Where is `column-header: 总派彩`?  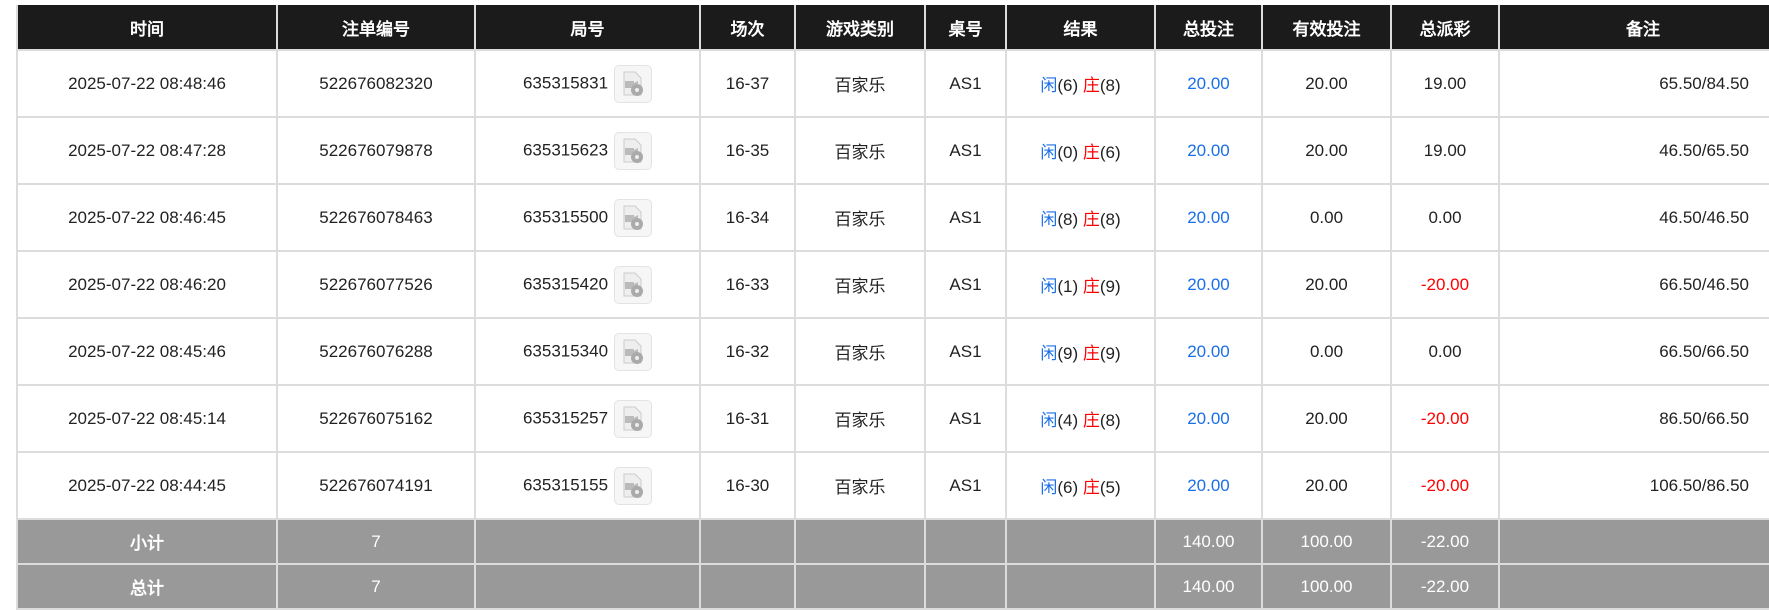 column-header: 总派彩 is located at coordinates (1445, 28).